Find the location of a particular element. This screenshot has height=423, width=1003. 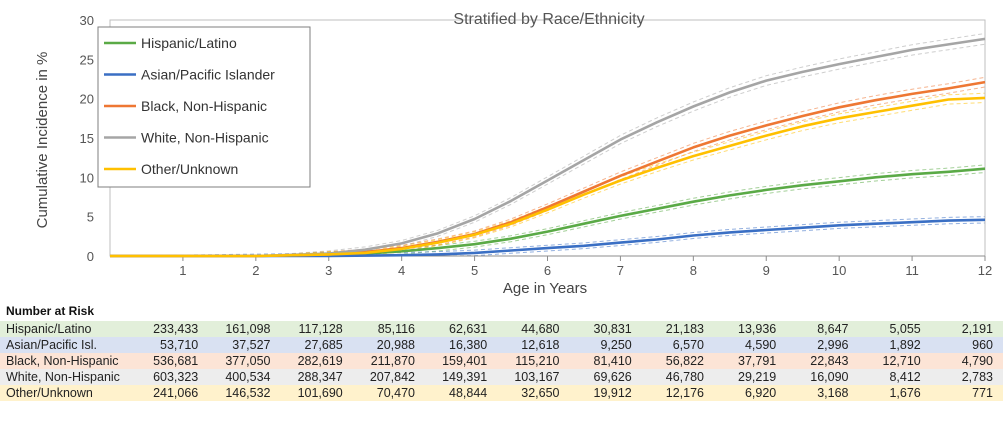

risk-cell: 16,380 is located at coordinates (468, 345).